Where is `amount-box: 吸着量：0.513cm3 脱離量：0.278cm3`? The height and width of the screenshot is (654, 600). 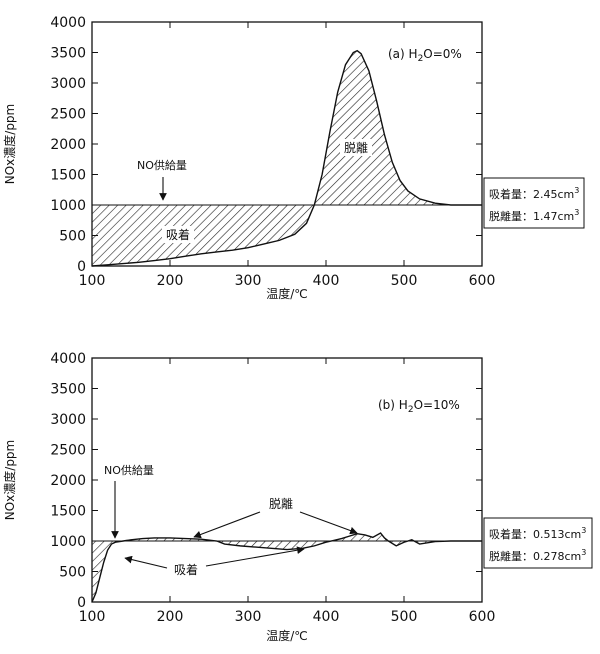
amount-box: 吸着量：0.513cm3 脱離量：0.278cm3 is located at coordinates (538, 543).